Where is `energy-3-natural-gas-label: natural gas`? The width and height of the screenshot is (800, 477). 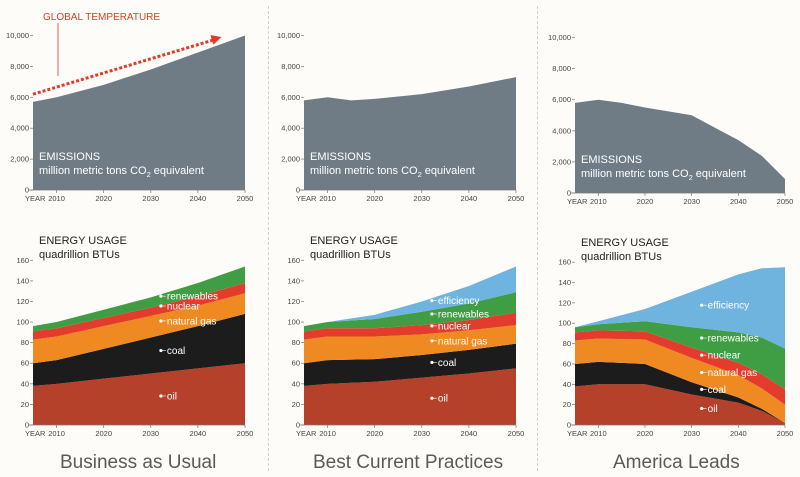 energy-3-natural-gas-label: natural gas is located at coordinates (732, 373).